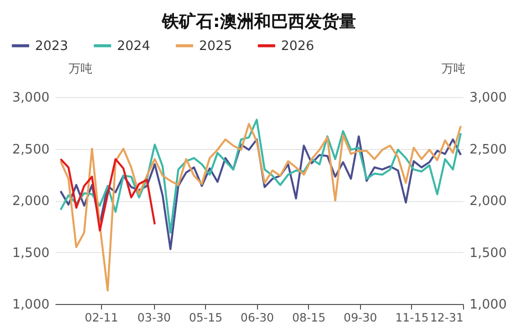  What do you see at coordinates (51, 46) in the screenshot?
I see `legend-label: 2023` at bounding box center [51, 46].